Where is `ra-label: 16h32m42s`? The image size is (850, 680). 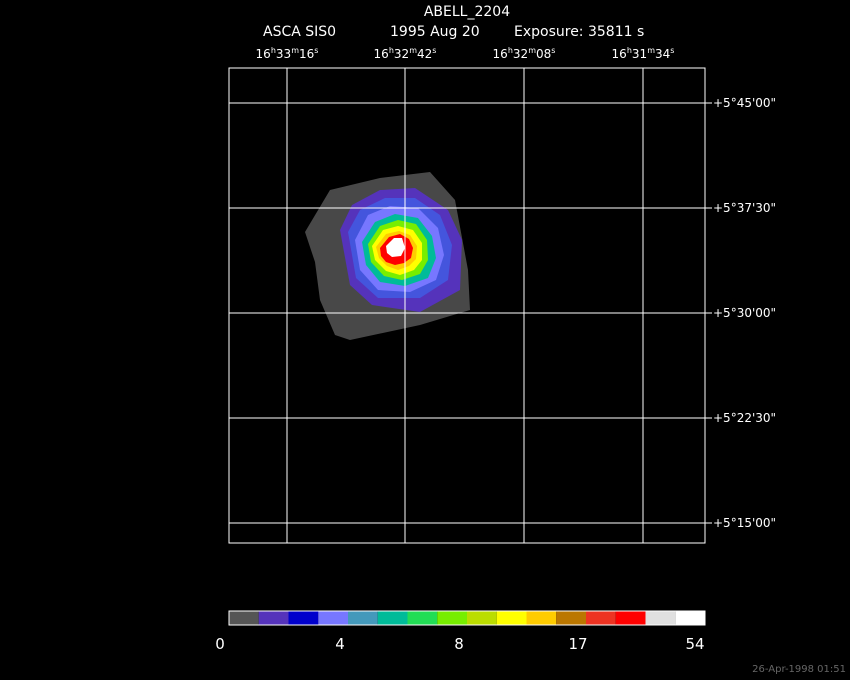 ra-label: 16h32m42s is located at coordinates (405, 53).